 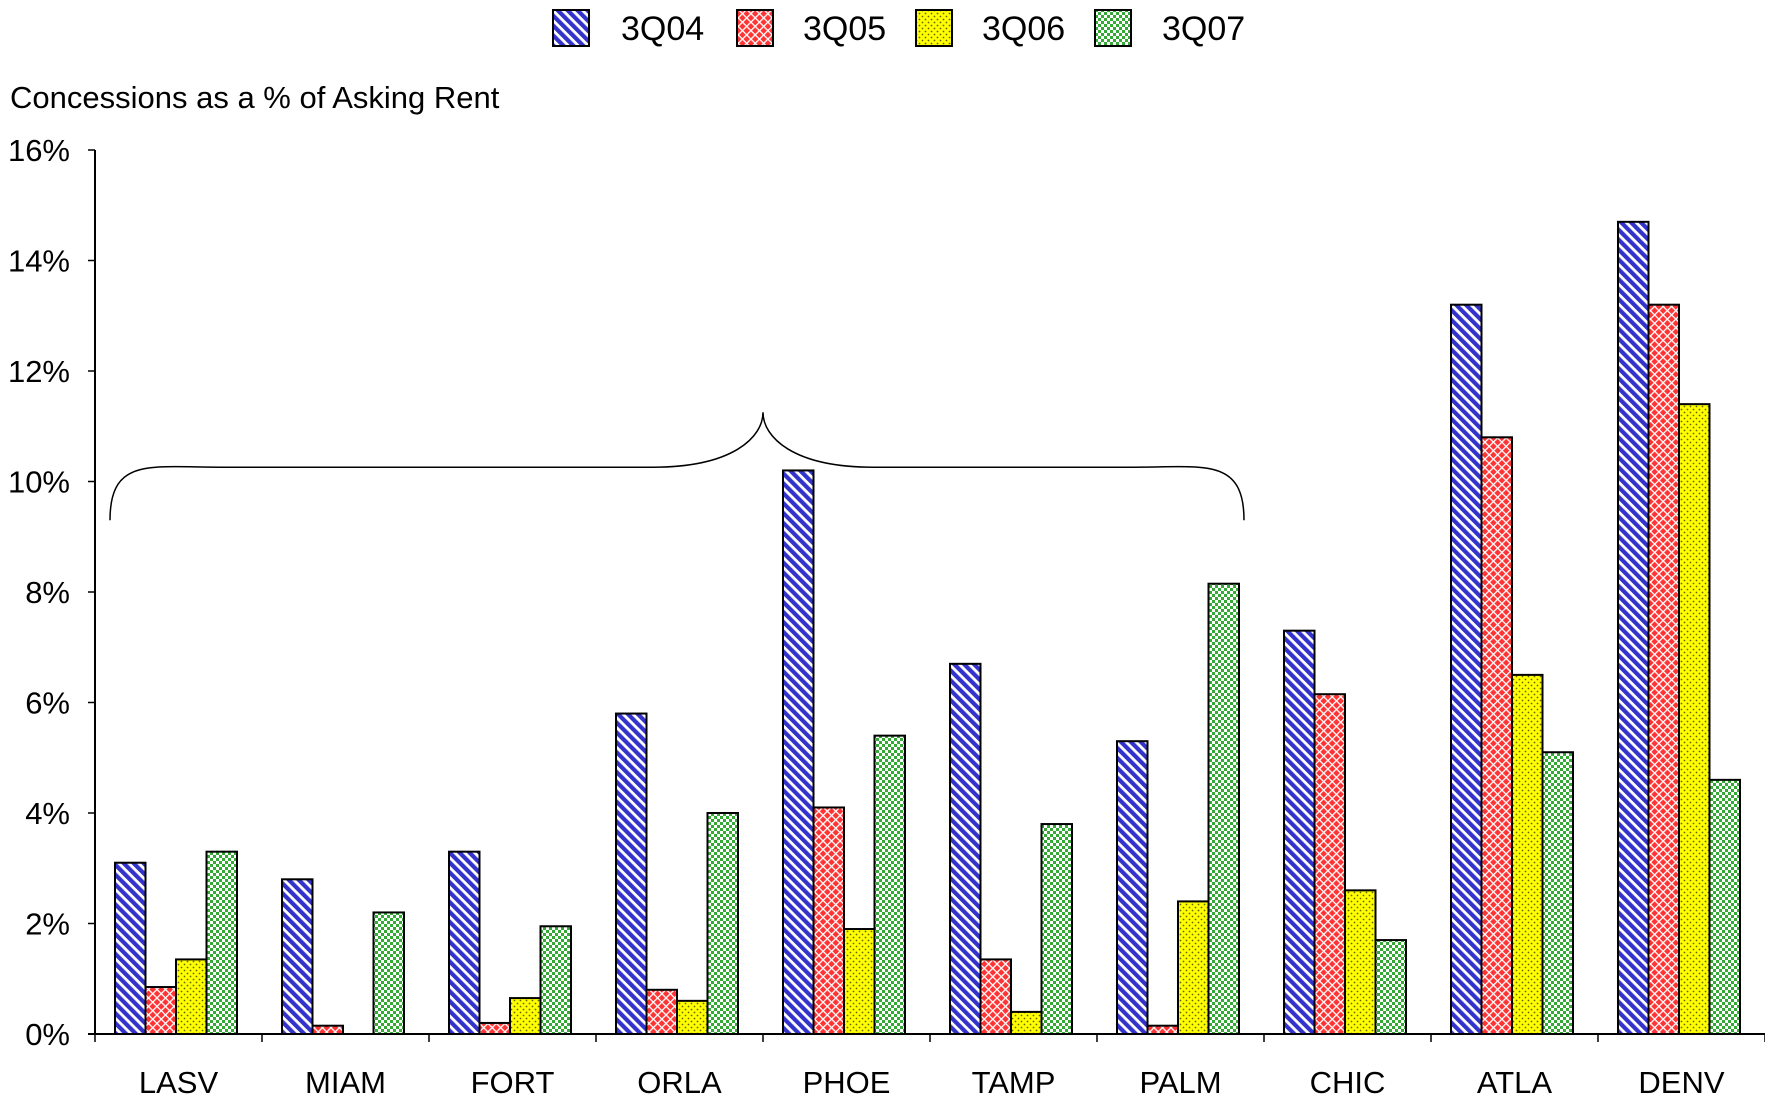 I want to click on legend-item-3q05: 3Q05, so click(x=811, y=28).